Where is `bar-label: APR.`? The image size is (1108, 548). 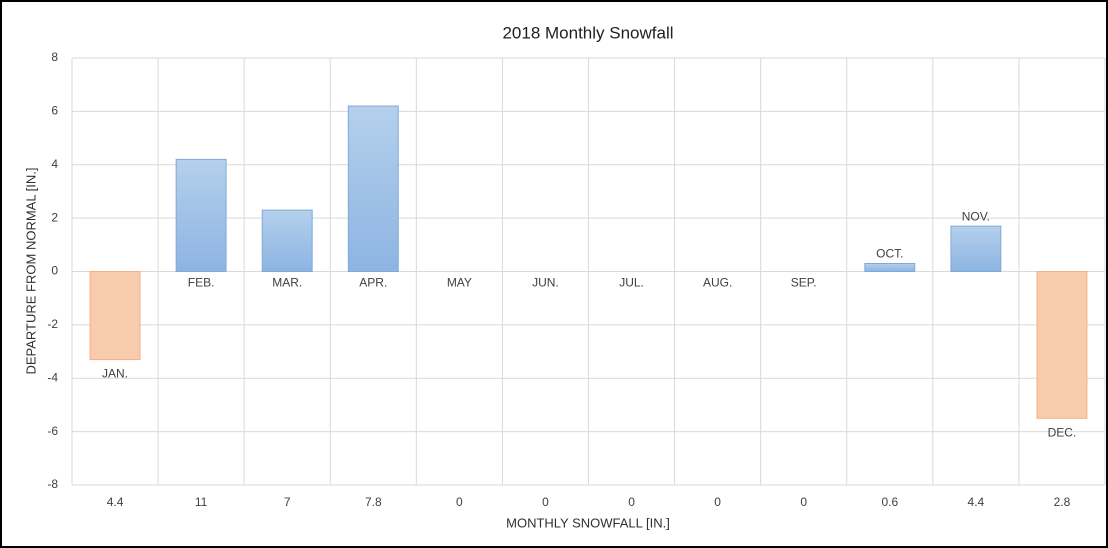 bar-label: APR. is located at coordinates (373, 283).